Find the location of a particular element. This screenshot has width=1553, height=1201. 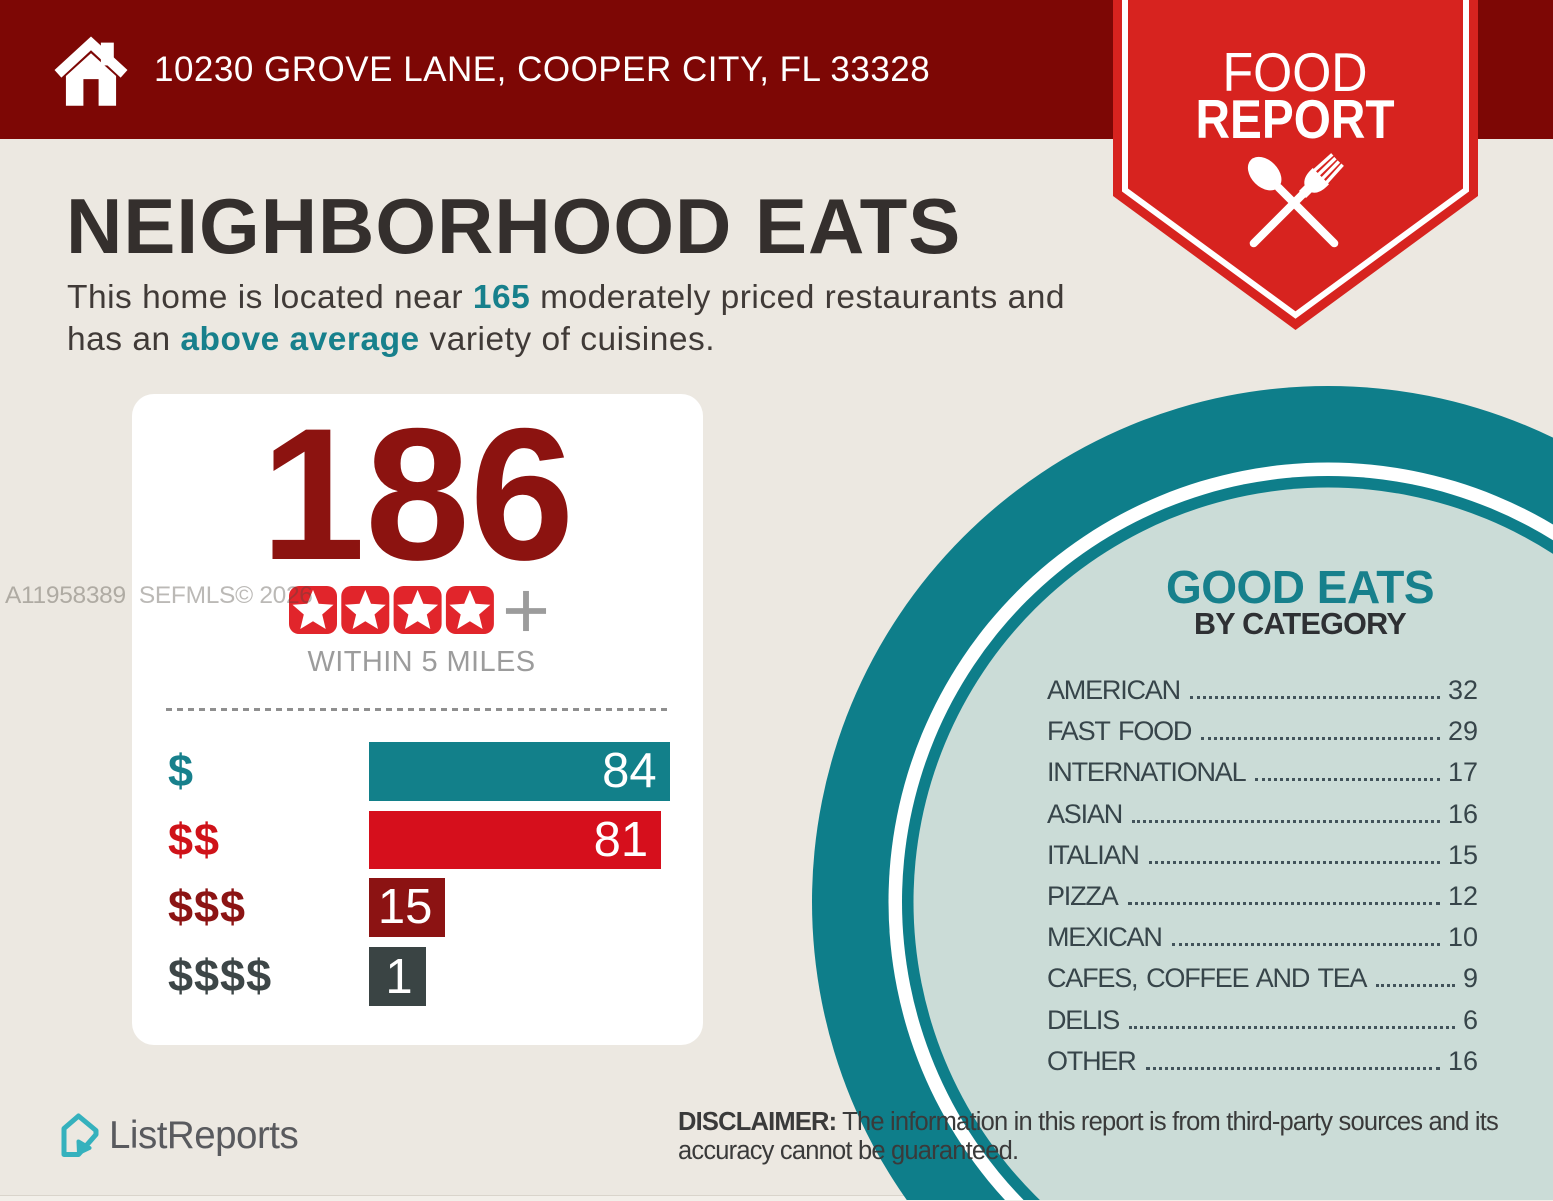

svg-text: REPORT is located at coordinates (1295, 119).